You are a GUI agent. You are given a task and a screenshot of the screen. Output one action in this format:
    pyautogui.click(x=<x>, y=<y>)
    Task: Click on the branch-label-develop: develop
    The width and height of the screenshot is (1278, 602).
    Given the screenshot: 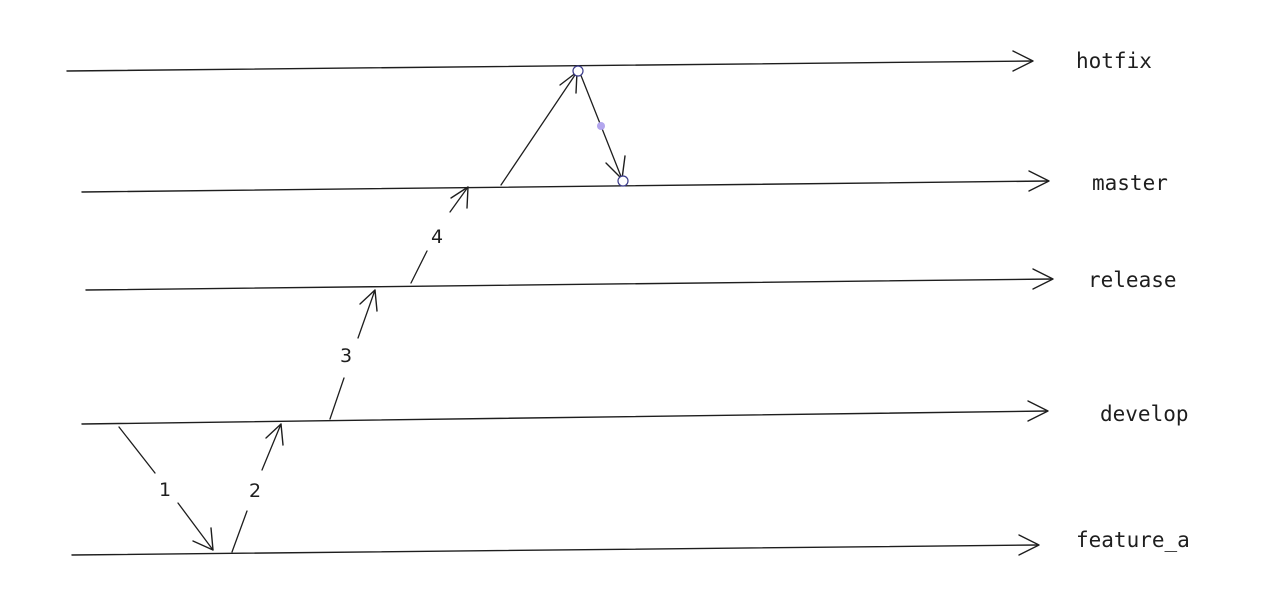 What is the action you would take?
    pyautogui.click(x=1144, y=414)
    